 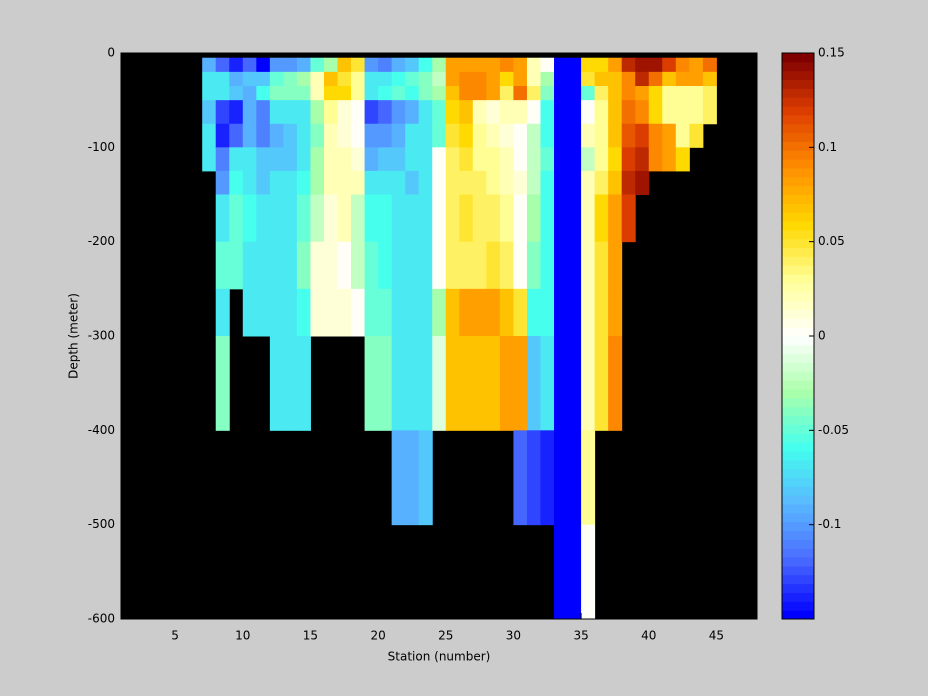 I want to click on y-tick-label: -200, so click(x=101, y=241).